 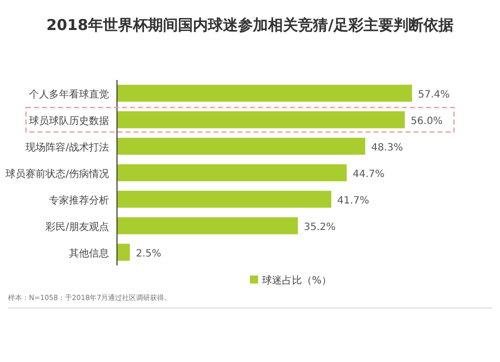 I want to click on data-label: 56.0%, so click(x=426, y=121).